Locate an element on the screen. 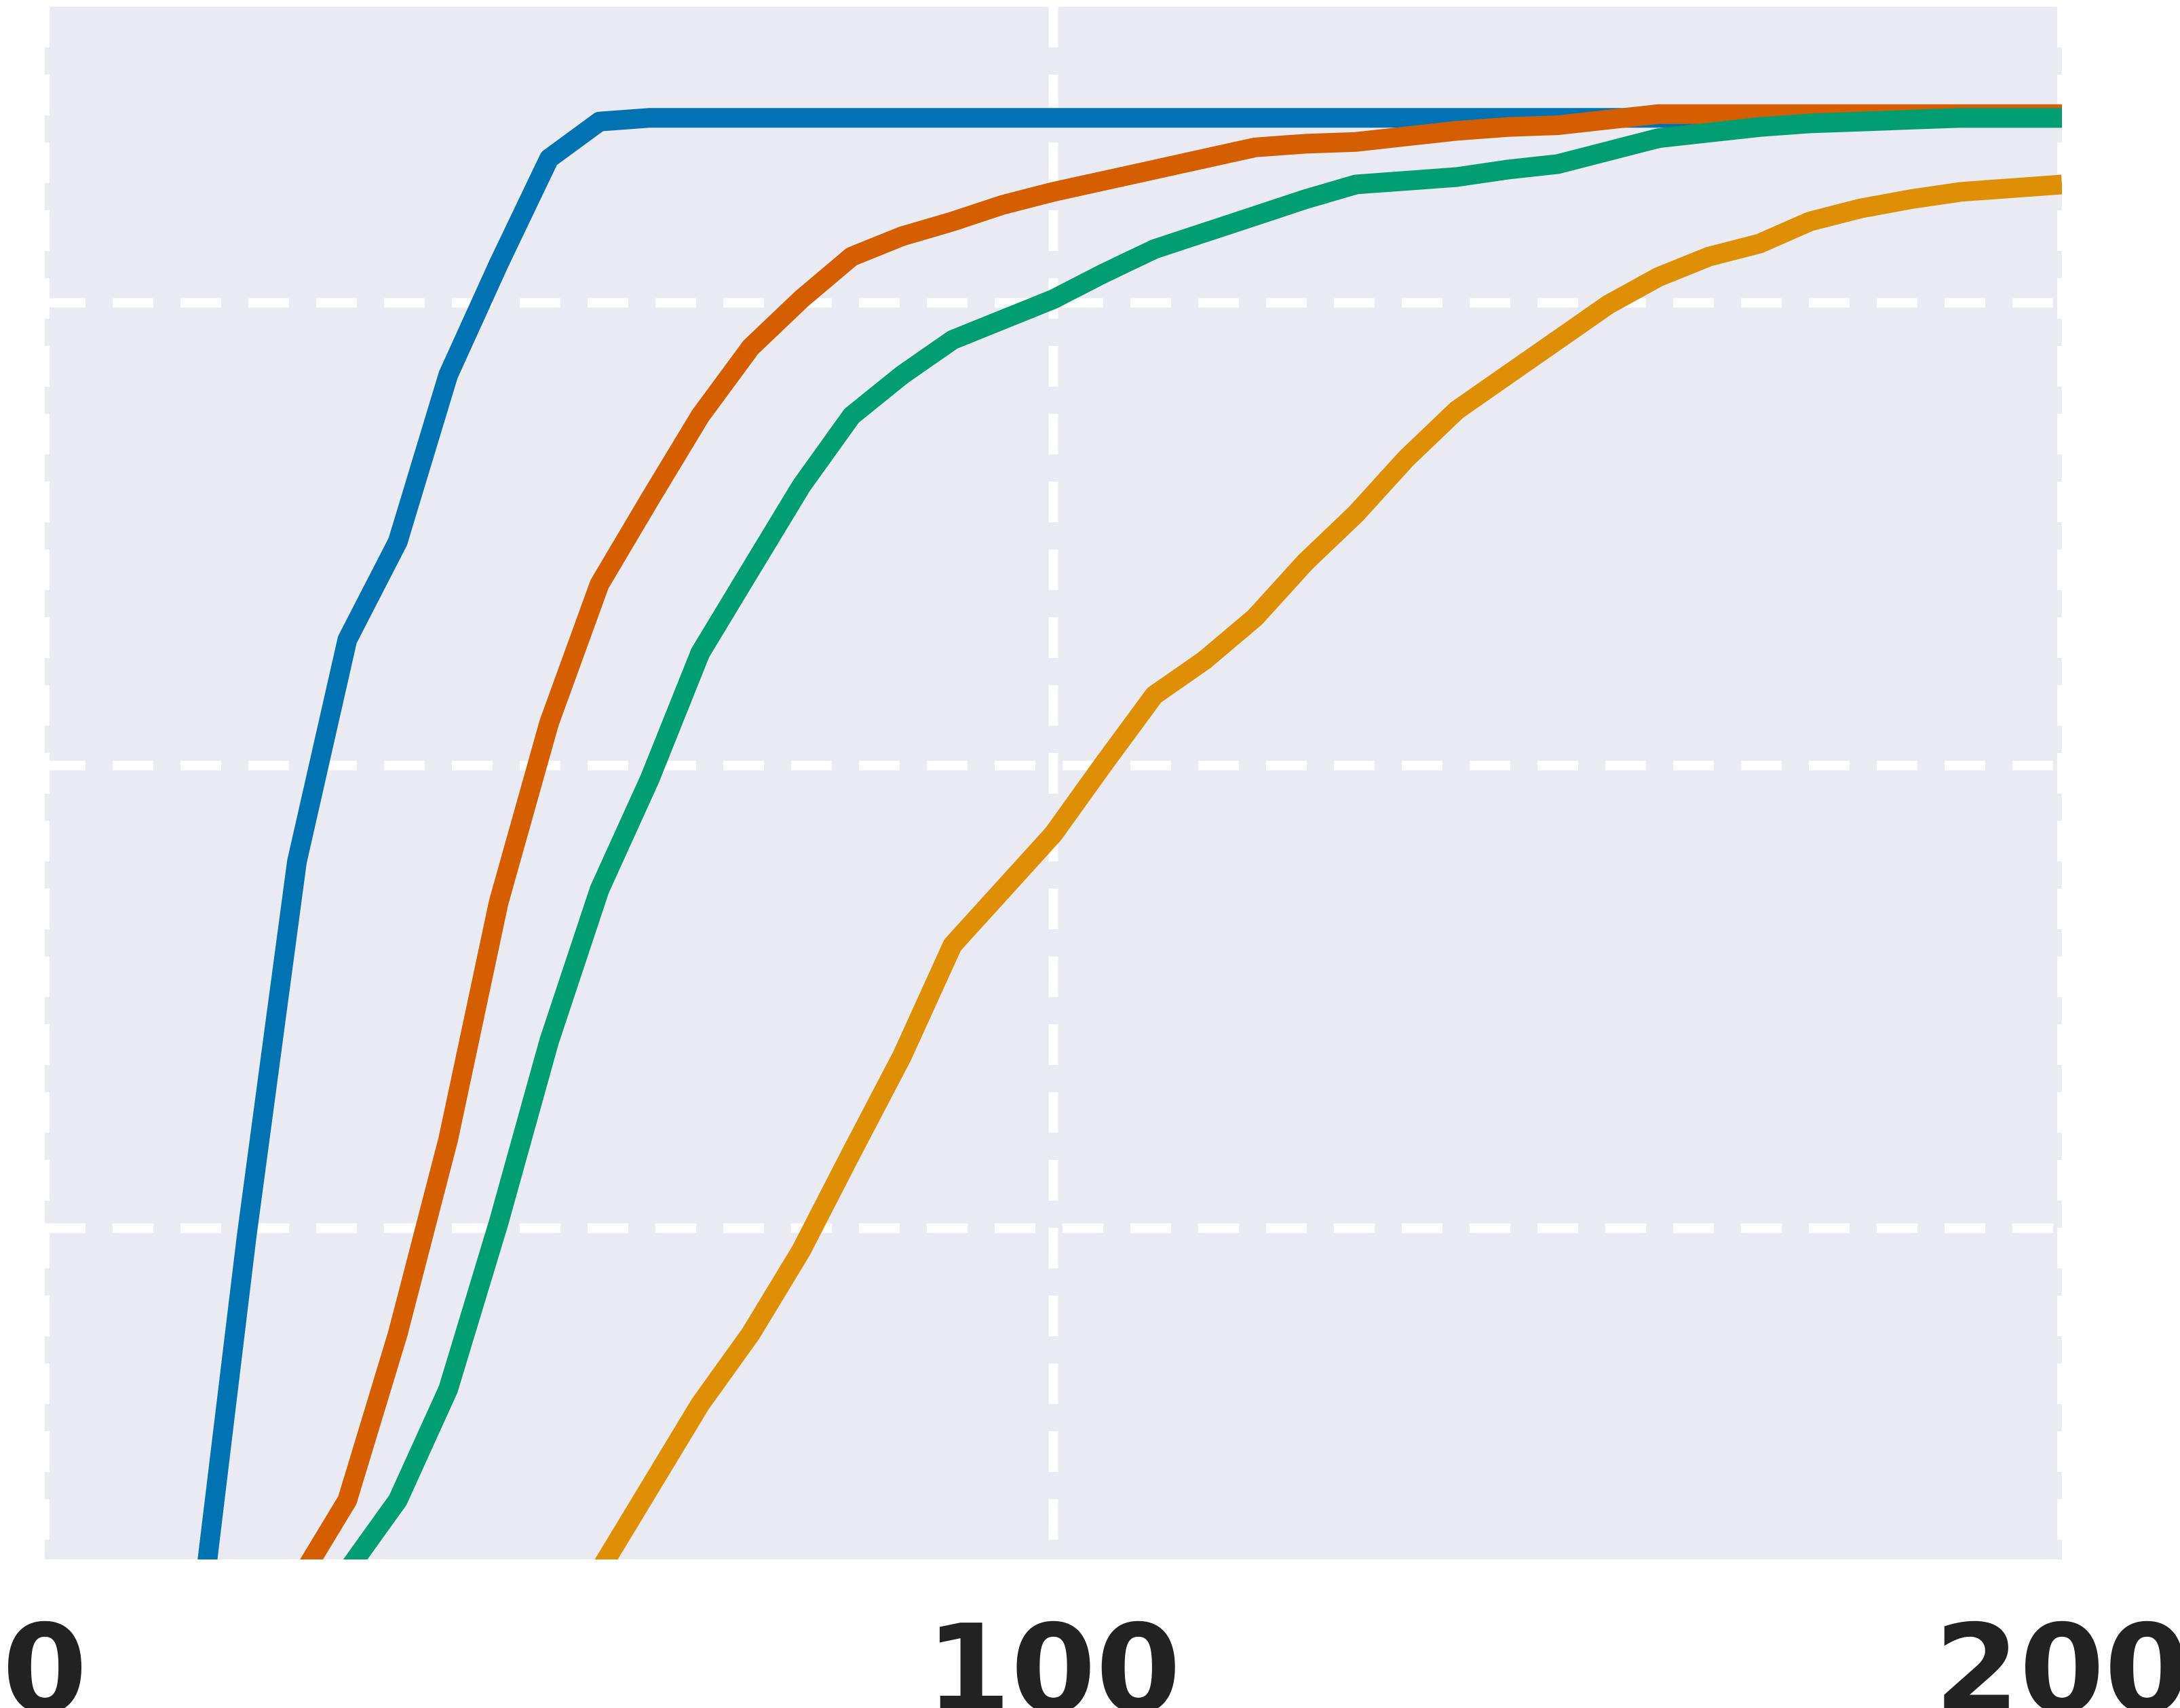  x-tick-label: 200 is located at coordinates (2057, 1653).